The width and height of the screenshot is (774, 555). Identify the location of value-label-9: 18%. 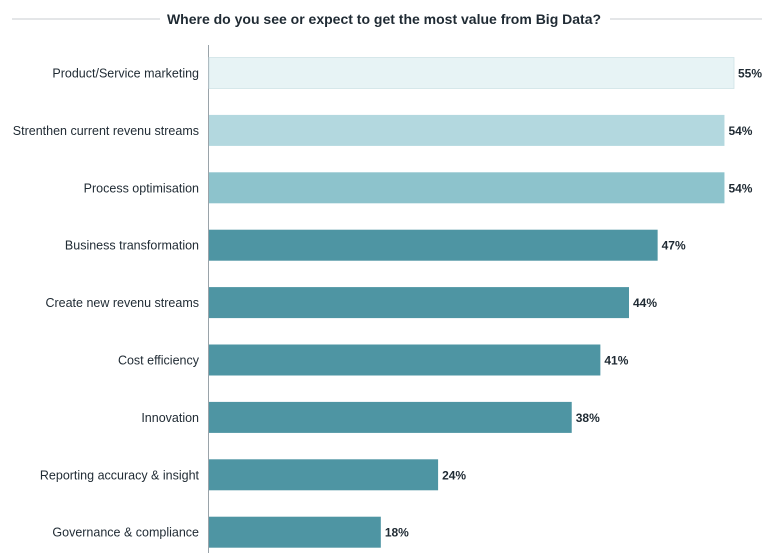
(397, 533).